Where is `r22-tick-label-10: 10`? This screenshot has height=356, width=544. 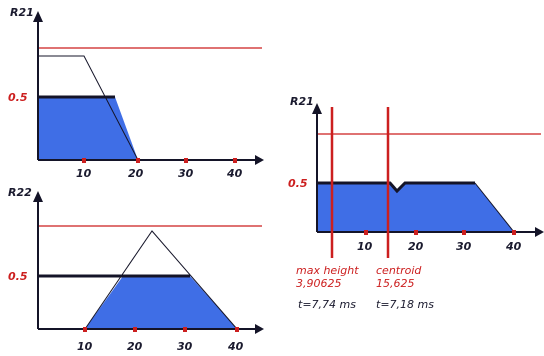
r22-tick-label-10: 10 is located at coordinates (85, 346).